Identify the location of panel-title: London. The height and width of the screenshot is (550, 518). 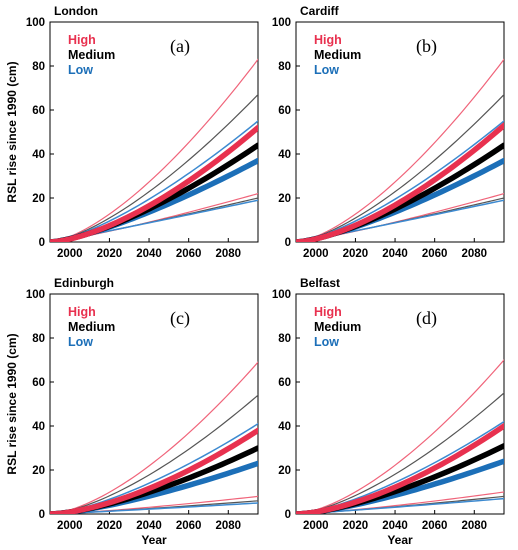
(76, 11).